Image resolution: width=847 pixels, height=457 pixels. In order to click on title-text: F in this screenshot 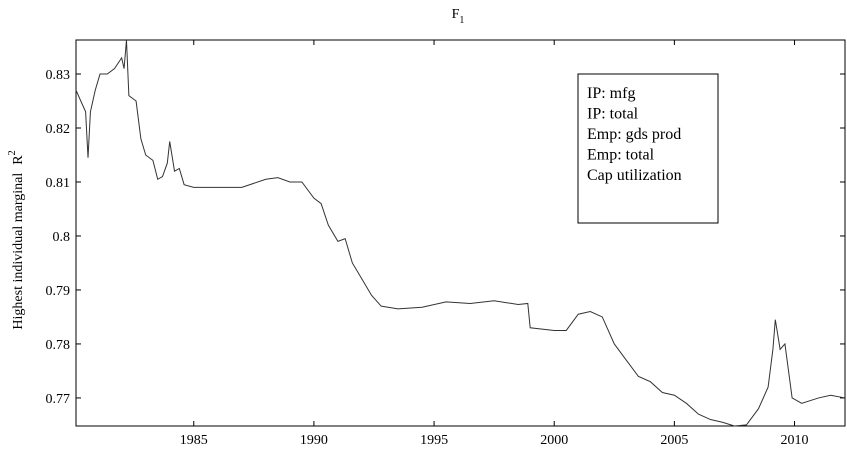, I will do `click(456, 14)`.